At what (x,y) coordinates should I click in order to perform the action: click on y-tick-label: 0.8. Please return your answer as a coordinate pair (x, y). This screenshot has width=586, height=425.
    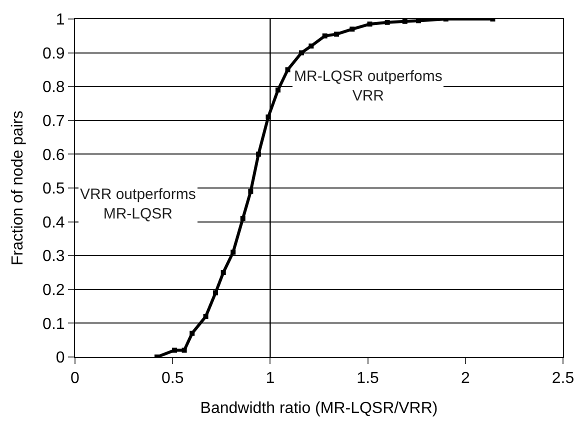
    Looking at the image, I should click on (53, 87).